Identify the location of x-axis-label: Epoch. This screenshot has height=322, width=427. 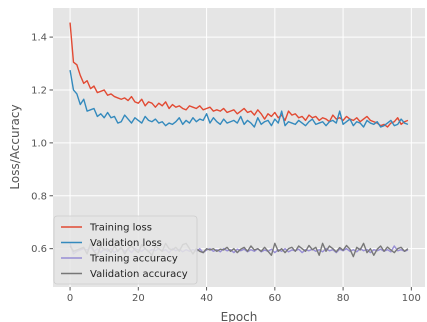
(239, 316).